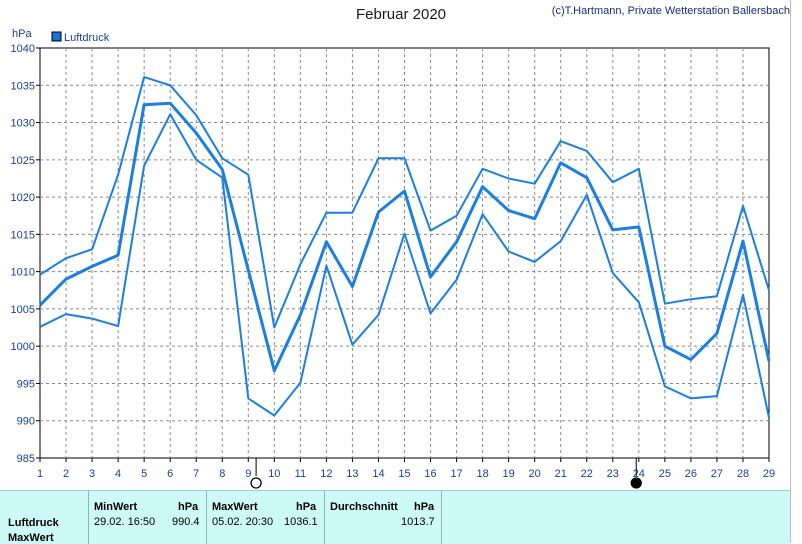 The width and height of the screenshot is (802, 544). I want to click on x-tick-label: 16, so click(430, 474).